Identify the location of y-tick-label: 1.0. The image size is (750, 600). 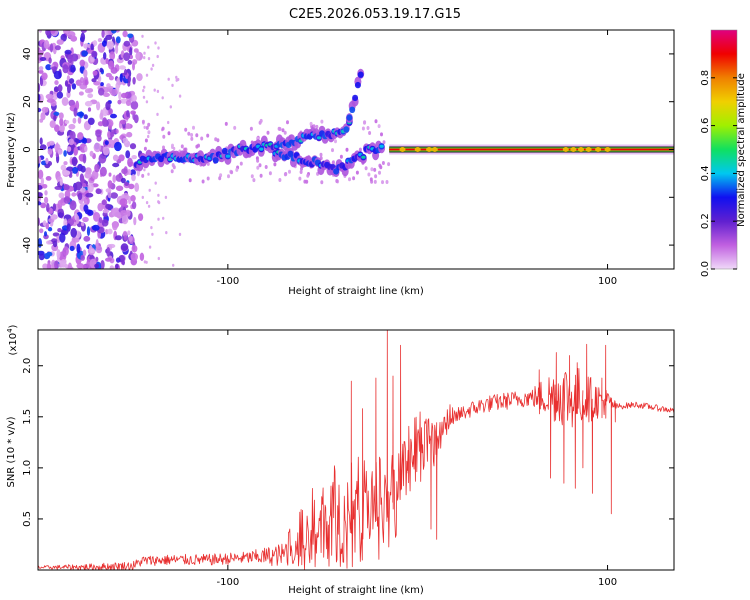
(27, 468).